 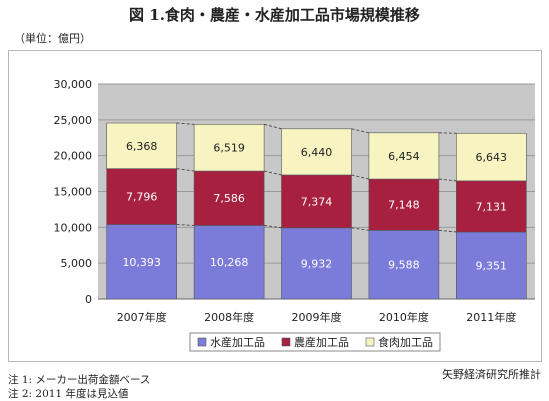 What do you see at coordinates (73, 84) in the screenshot?
I see `y-tick-label: 30,000` at bounding box center [73, 84].